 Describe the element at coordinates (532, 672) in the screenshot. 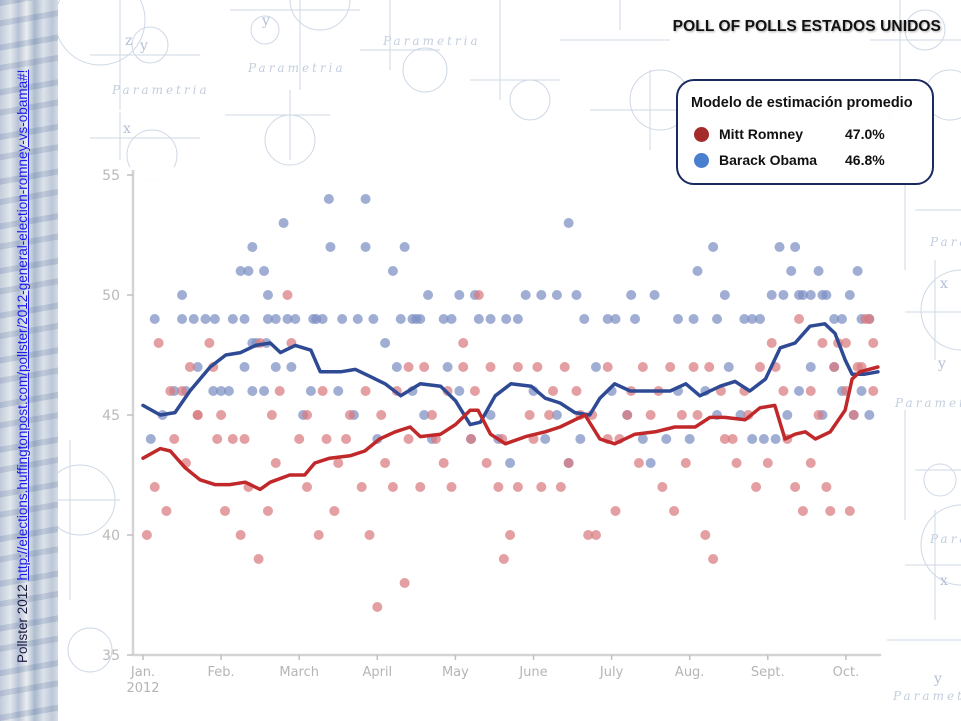

I see `x-tick-label: June` at that location.